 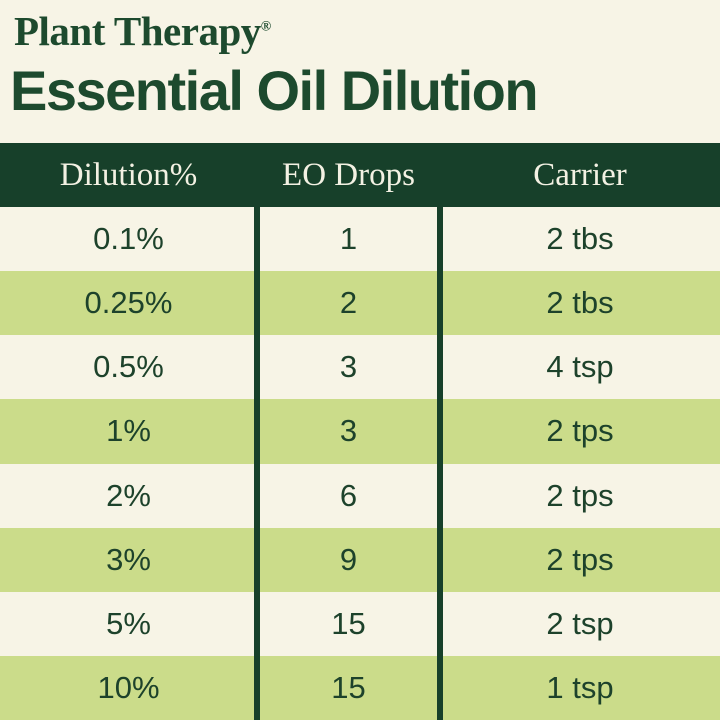 What do you see at coordinates (360, 496) in the screenshot?
I see `table-row: 2% 6 2 tps` at bounding box center [360, 496].